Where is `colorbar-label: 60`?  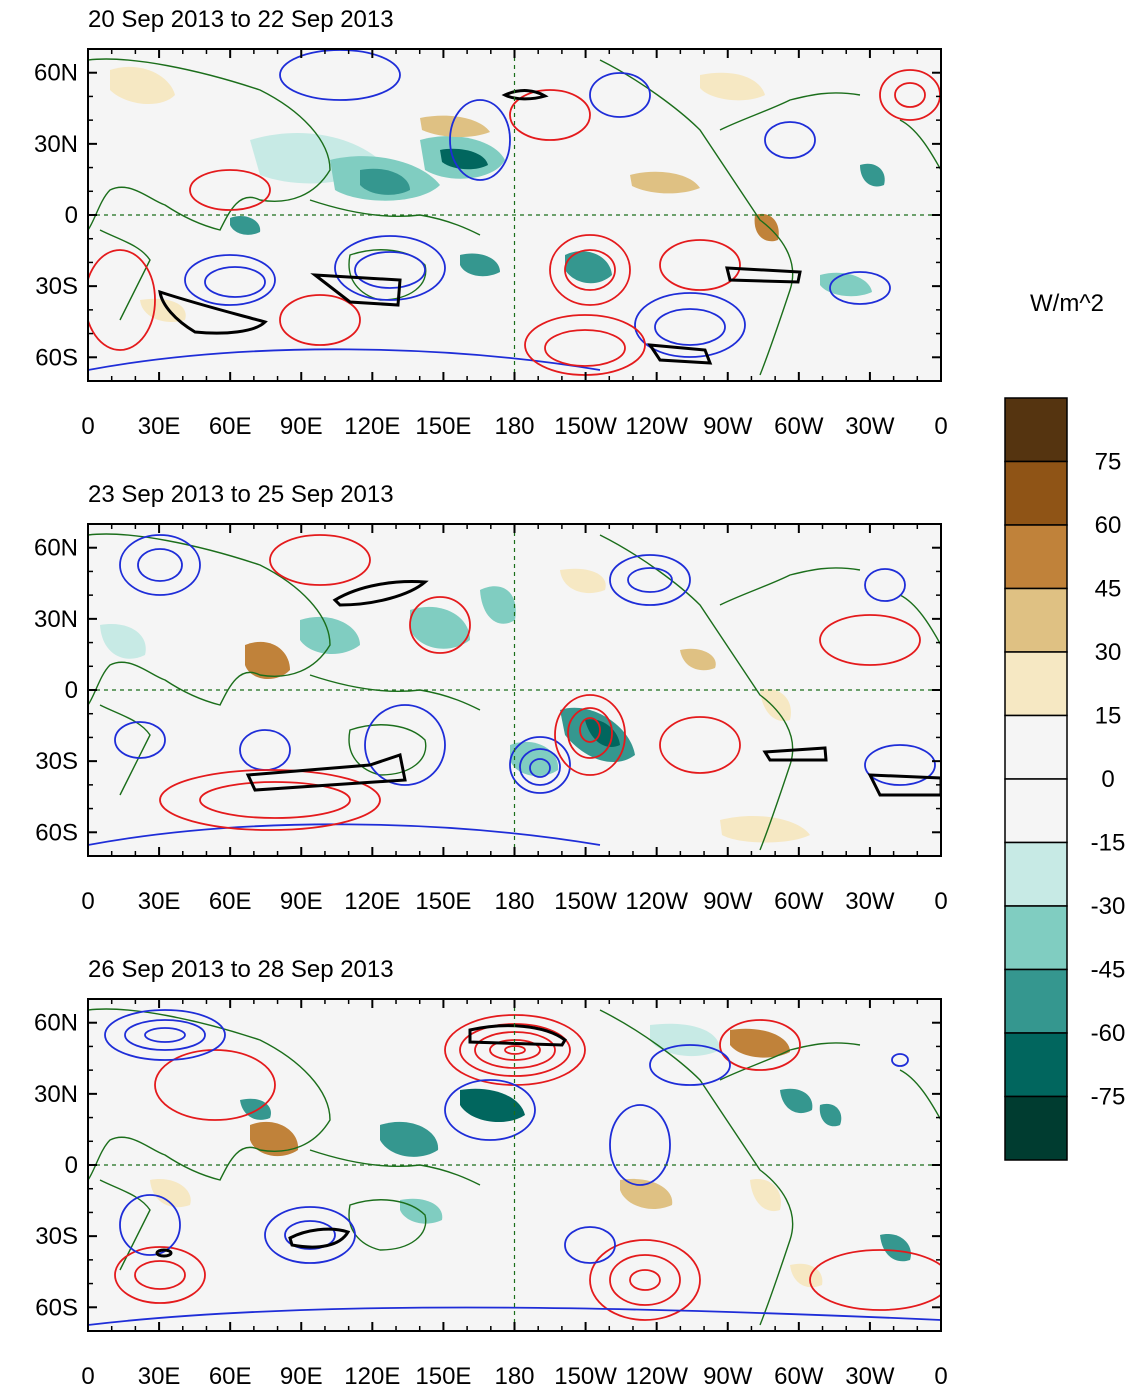
colorbar-label: 60 is located at coordinates (1108, 525).